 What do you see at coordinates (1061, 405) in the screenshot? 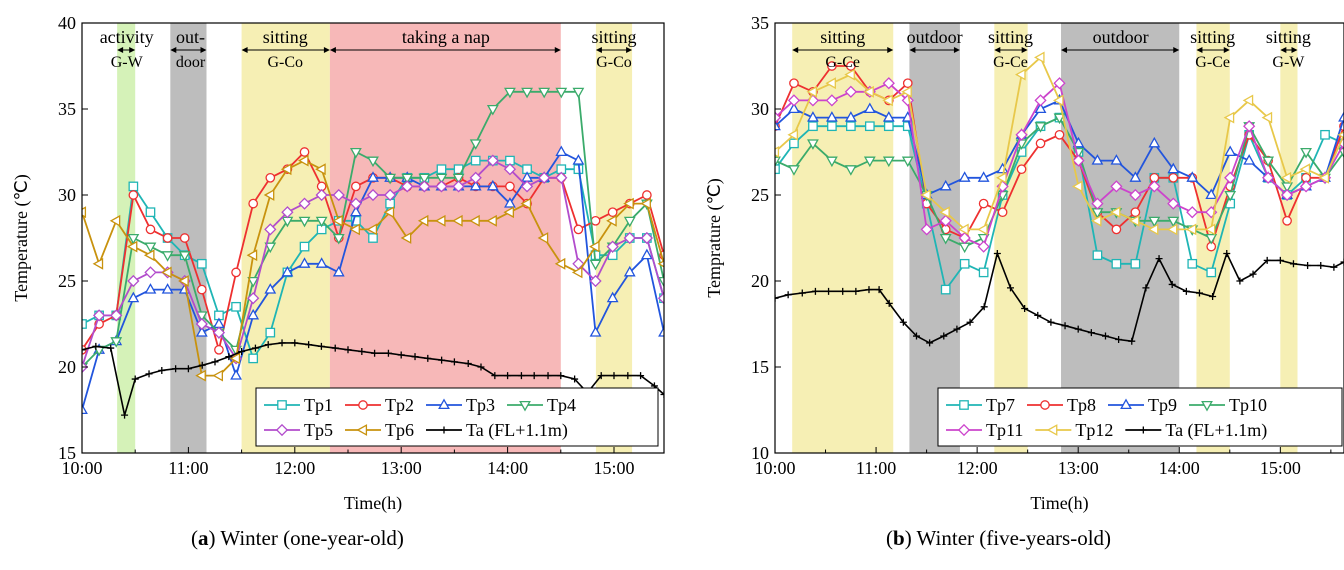
I see `legend-item: Tp8` at bounding box center [1061, 405].